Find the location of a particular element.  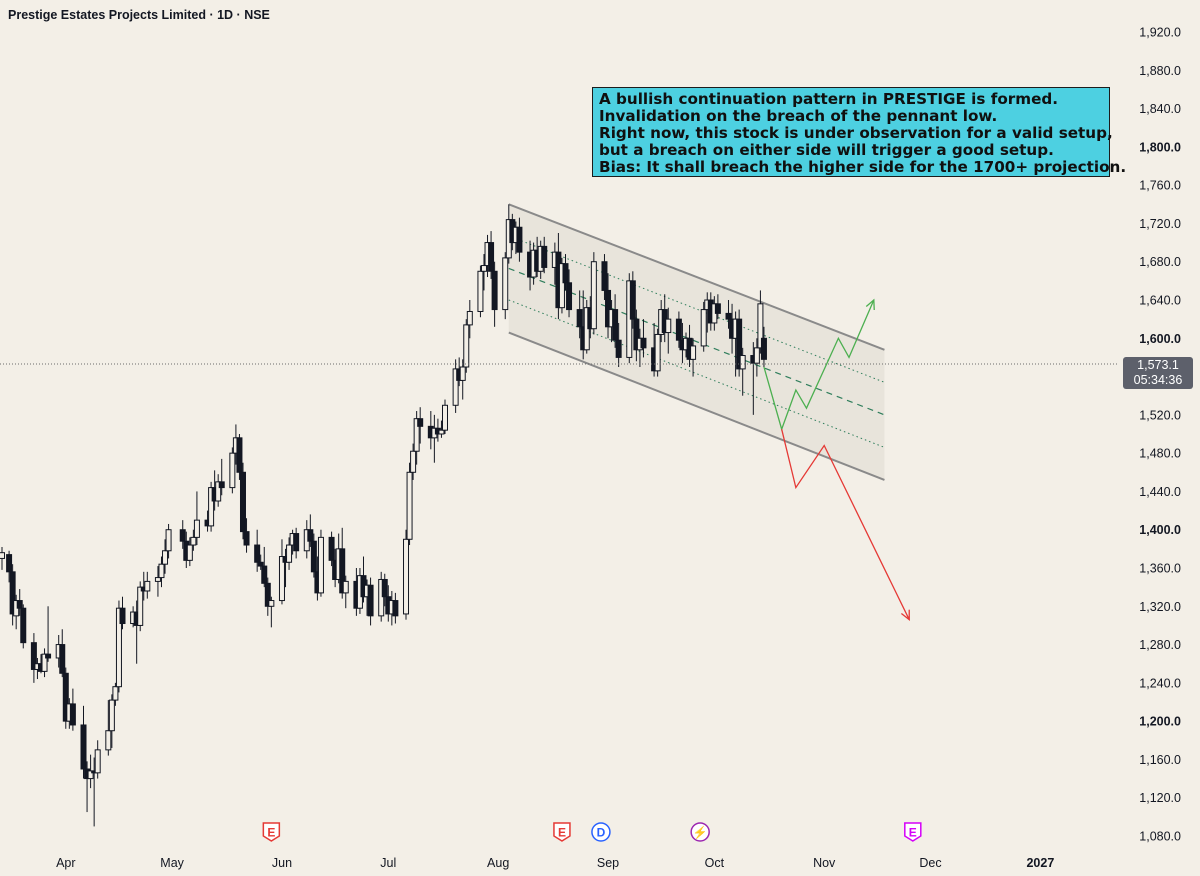

y-axis-tick-label: 1,800.0 is located at coordinates (1160, 147).